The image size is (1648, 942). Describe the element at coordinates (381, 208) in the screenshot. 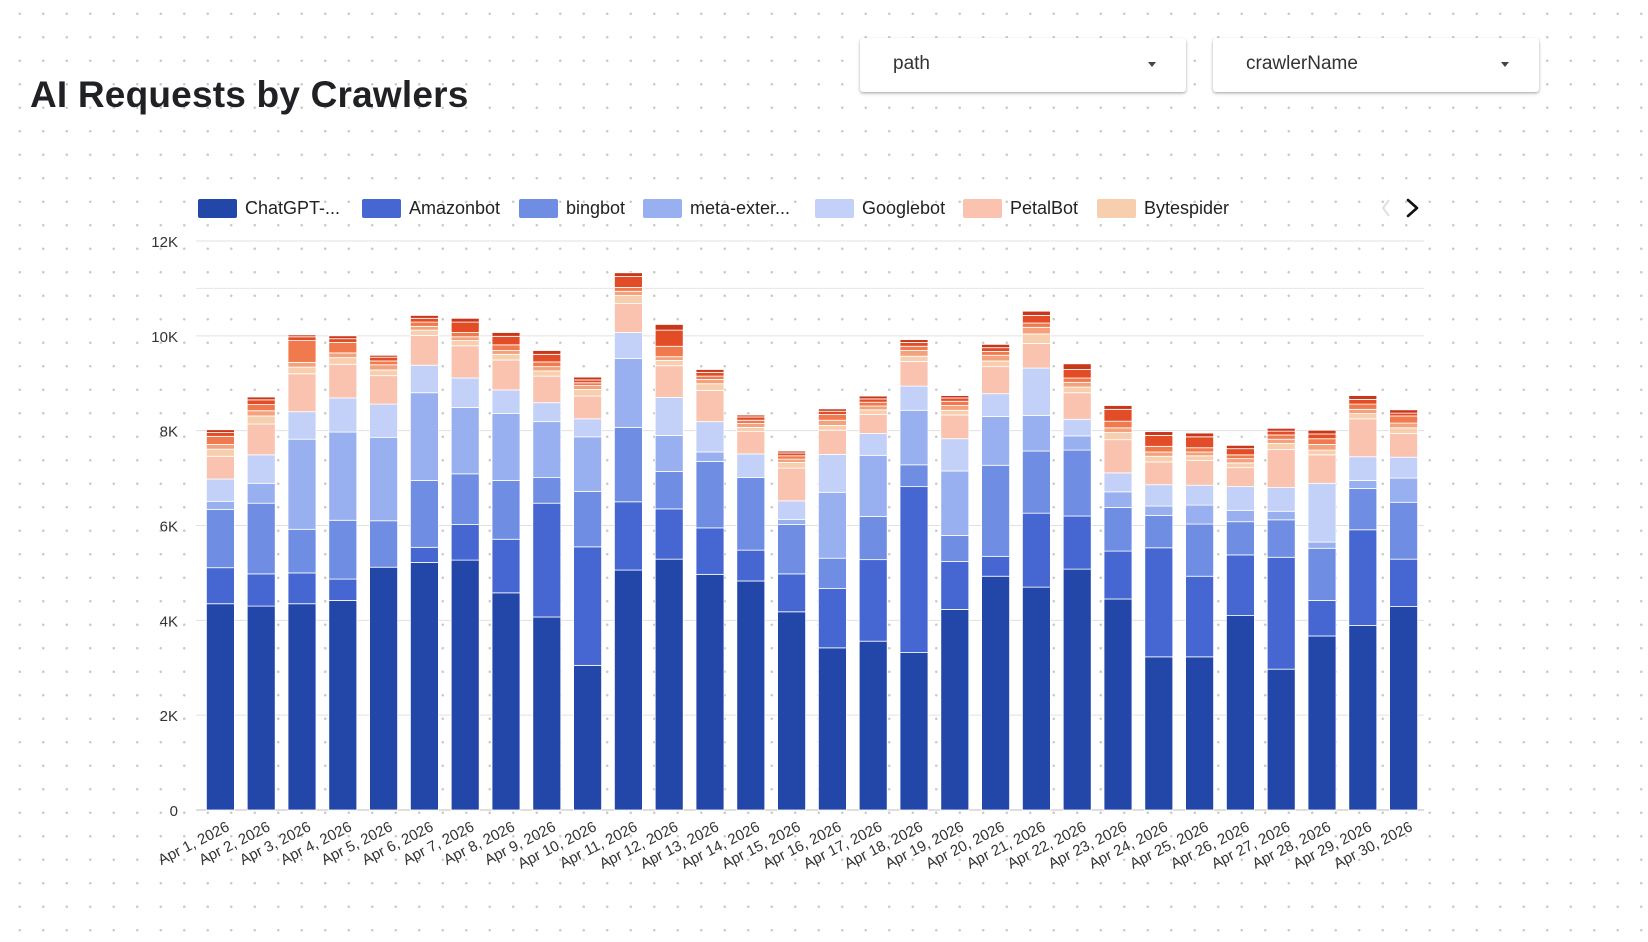

I see `legend-swatch` at that location.